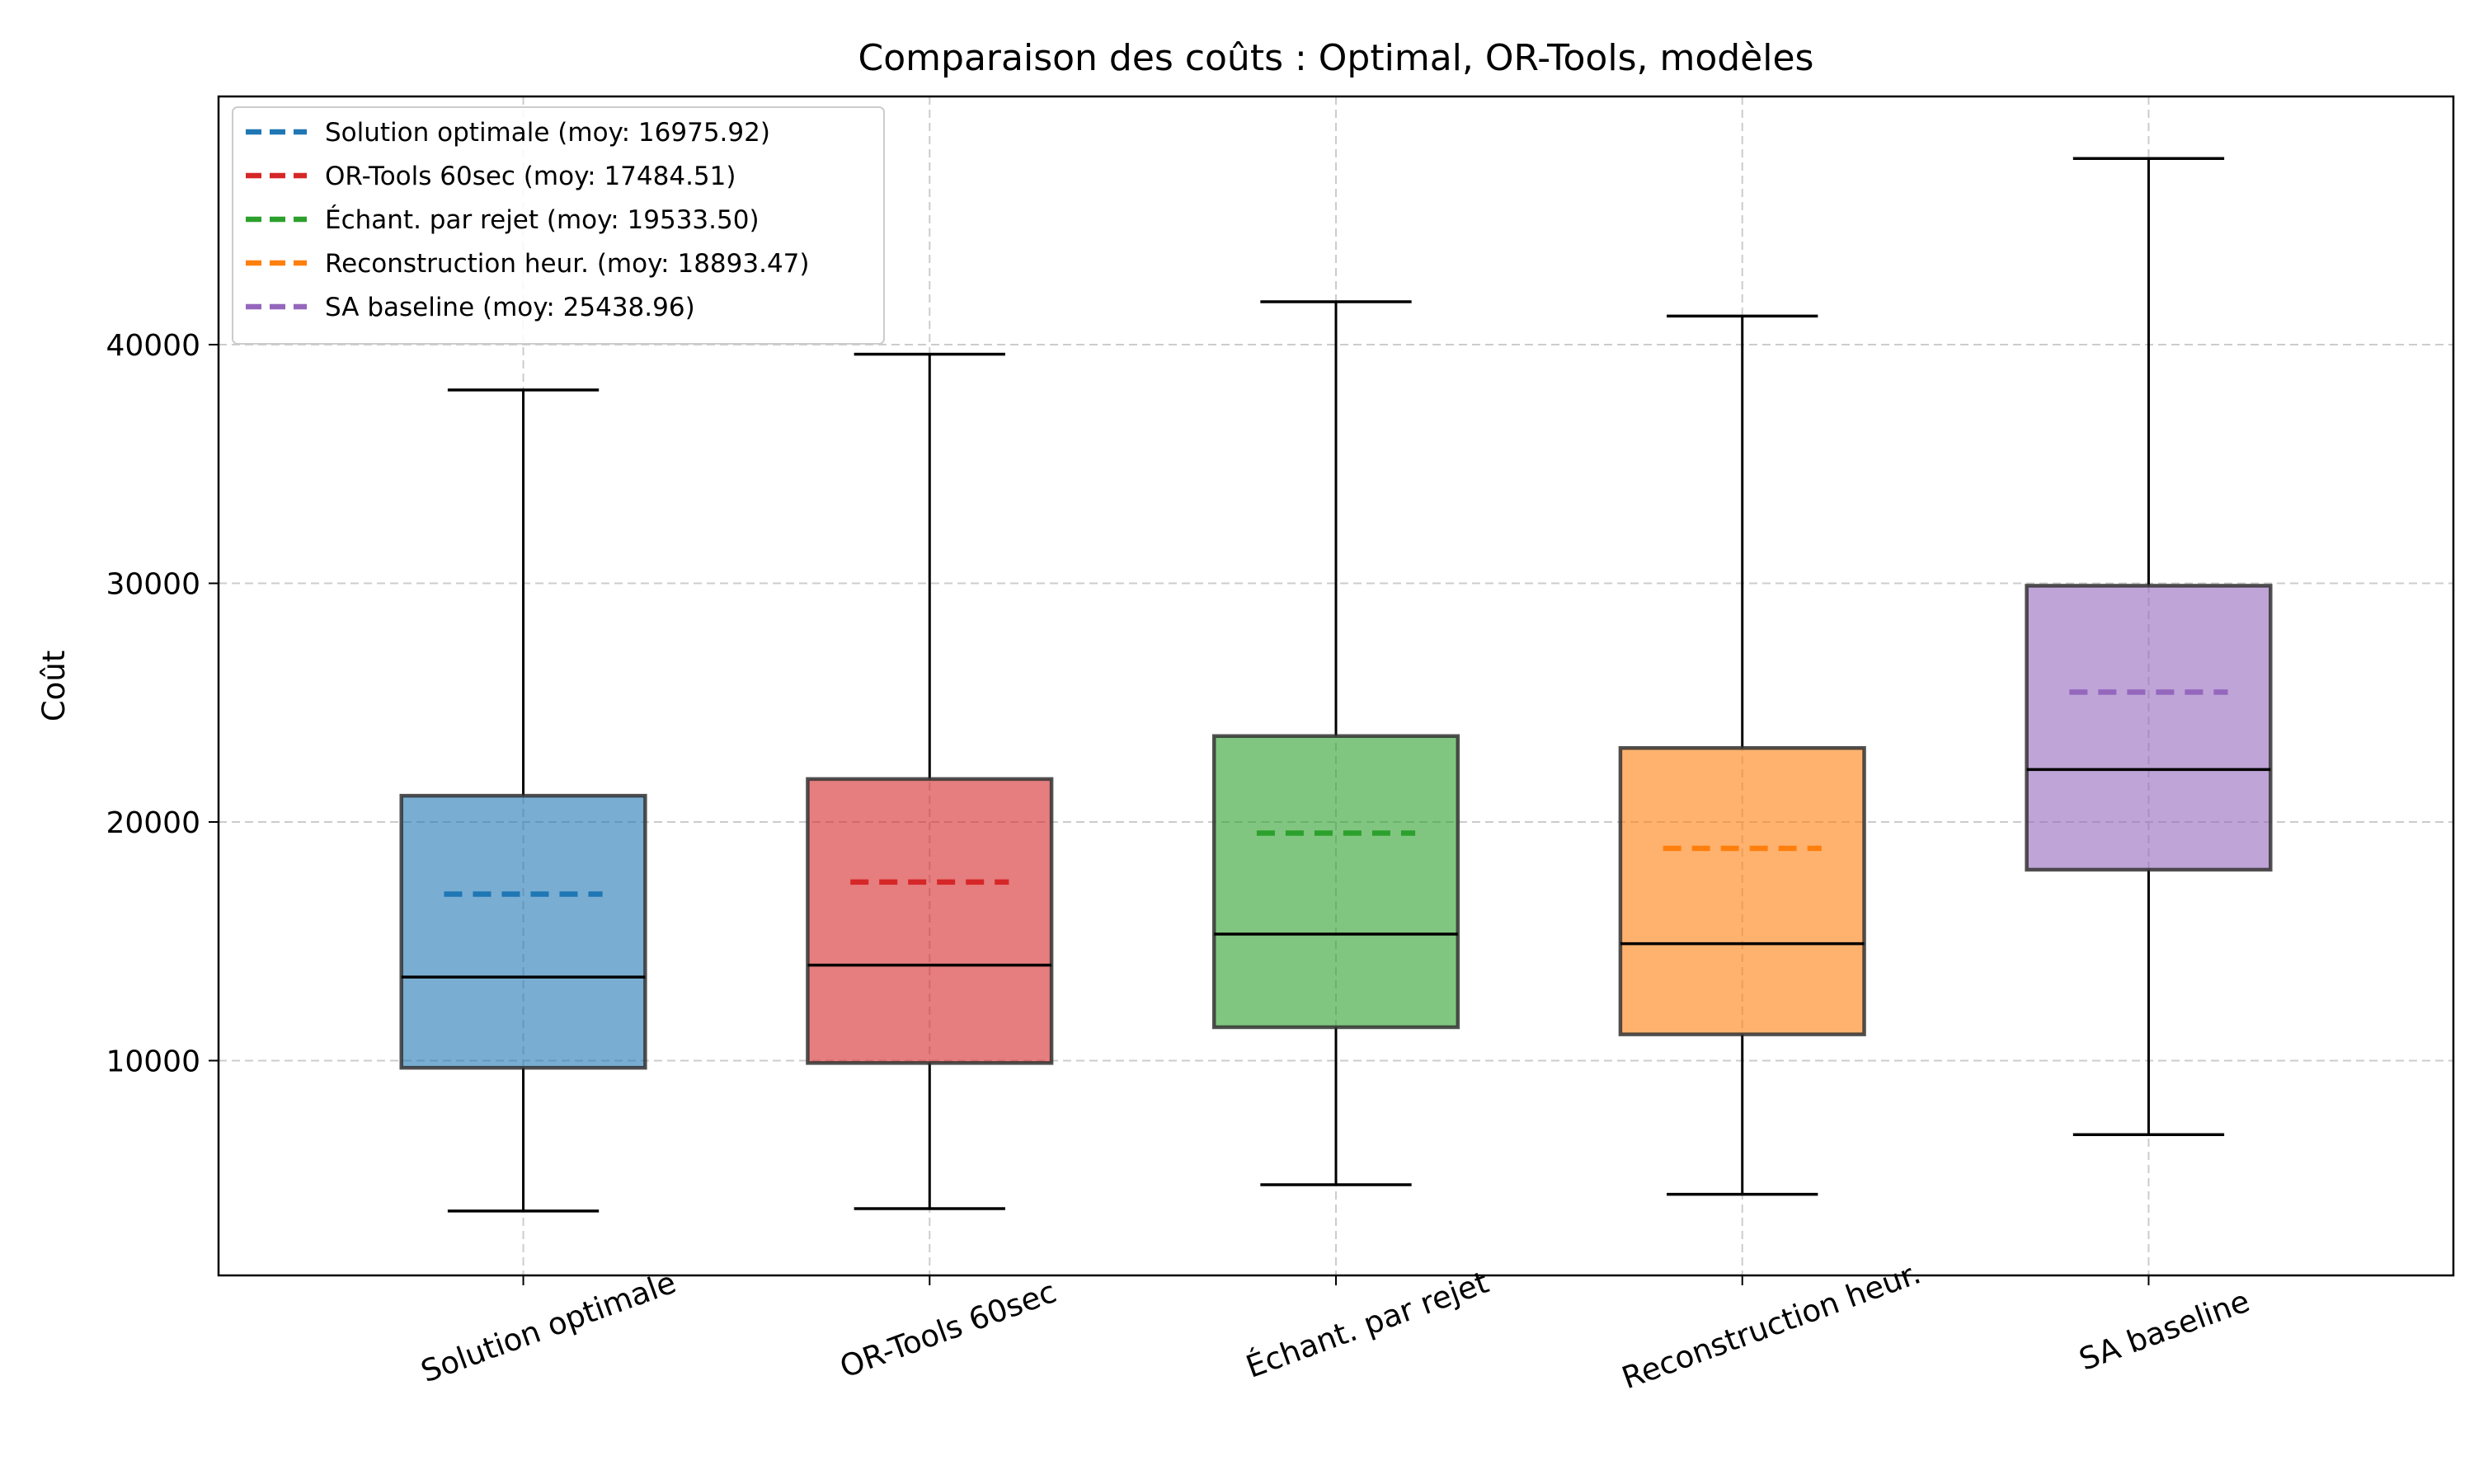  What do you see at coordinates (153, 1061) in the screenshot?
I see `y-tick-label: 10000` at bounding box center [153, 1061].